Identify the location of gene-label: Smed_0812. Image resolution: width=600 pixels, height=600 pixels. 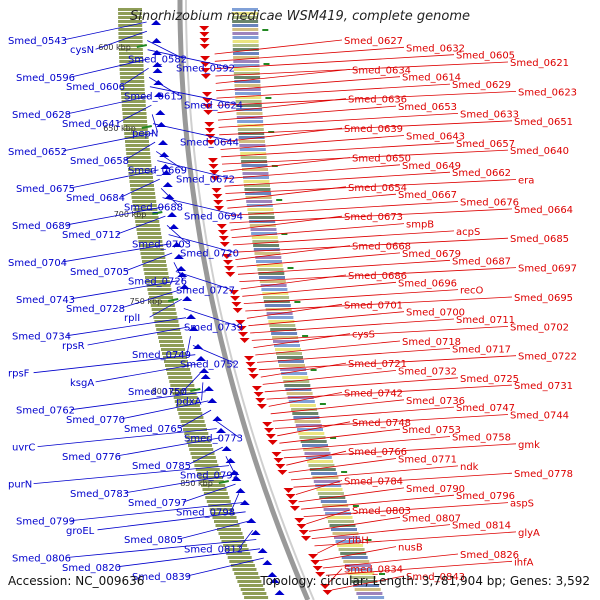
(213, 549).